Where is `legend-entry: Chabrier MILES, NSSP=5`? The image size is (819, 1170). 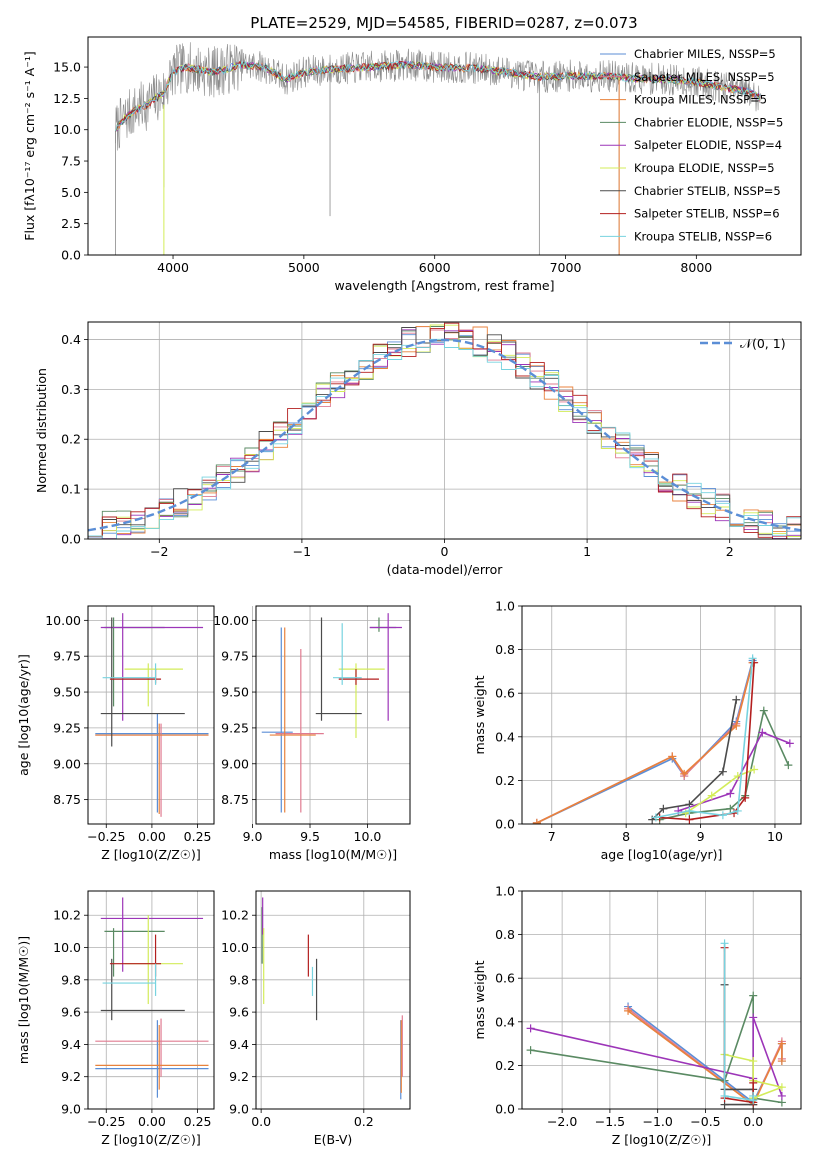 legend-entry: Chabrier MILES, NSSP=5 is located at coordinates (705, 54).